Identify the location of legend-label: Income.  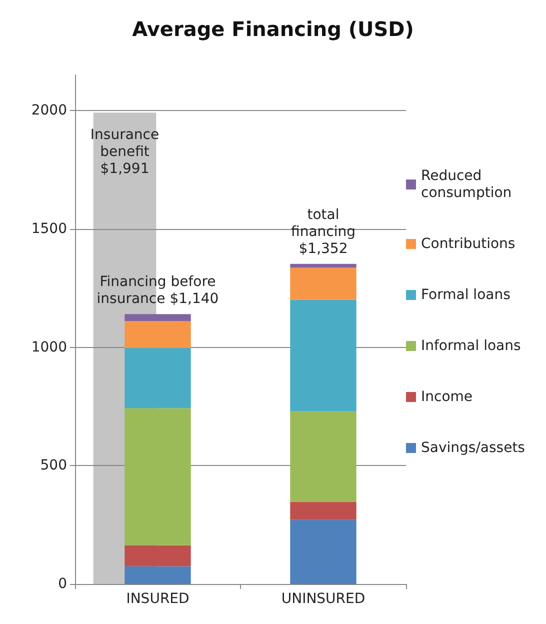
(447, 397).